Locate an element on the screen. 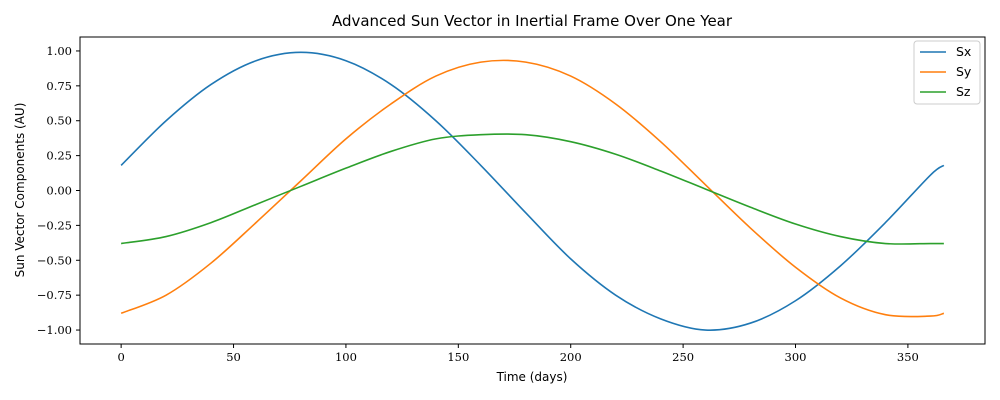  y-tick-label: 0.00 is located at coordinates (59, 191).